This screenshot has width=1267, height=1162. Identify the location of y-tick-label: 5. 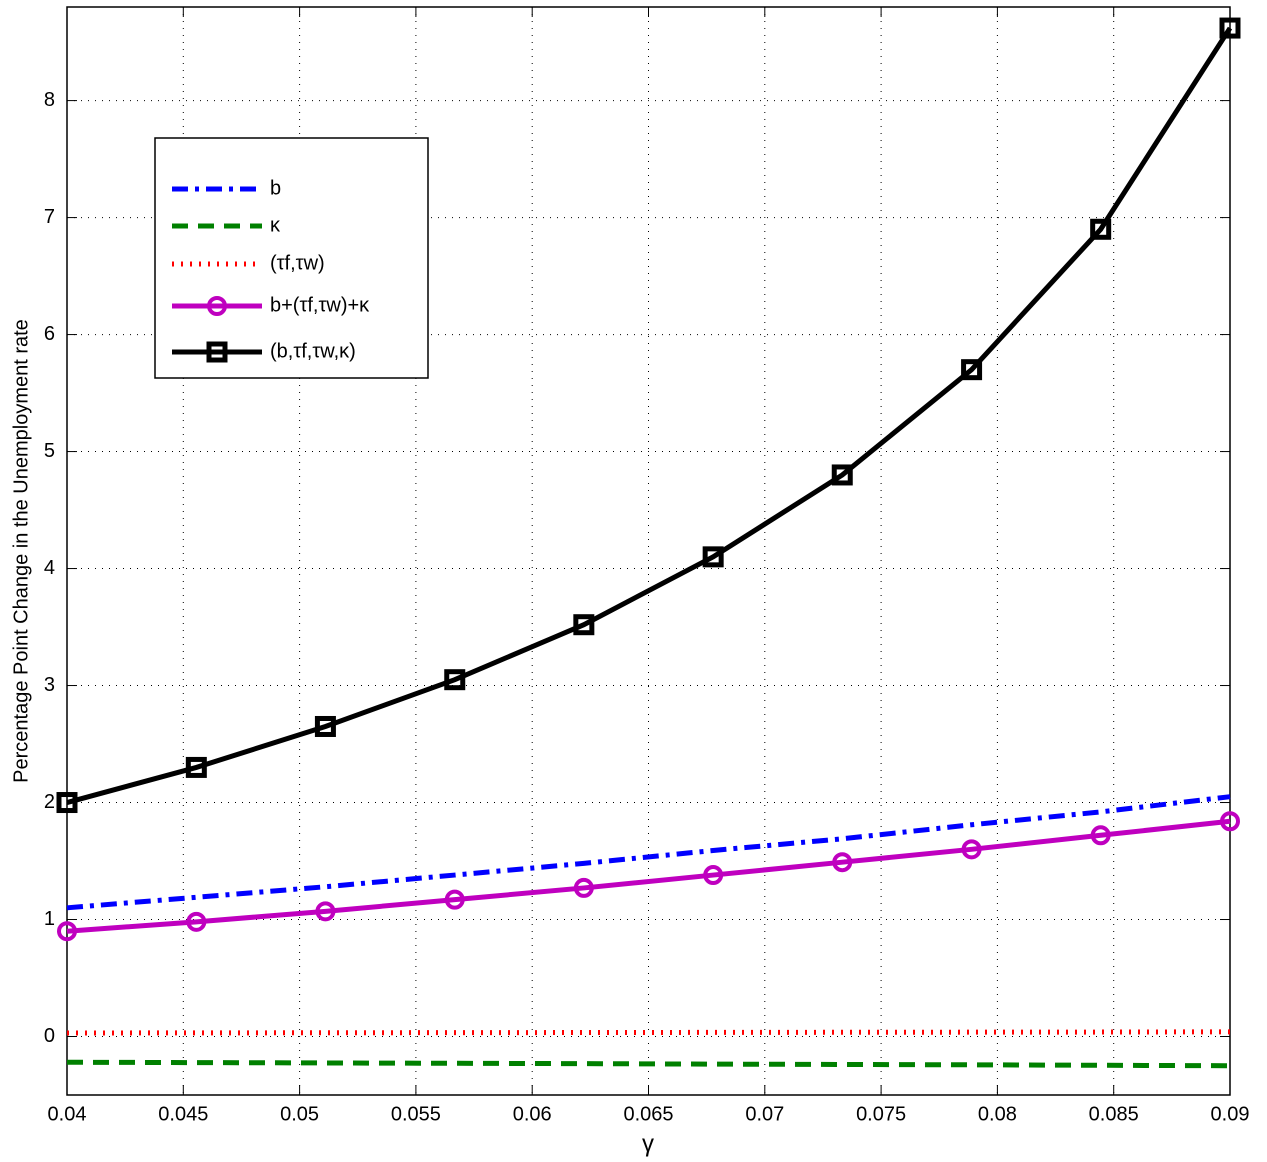
(49, 451).